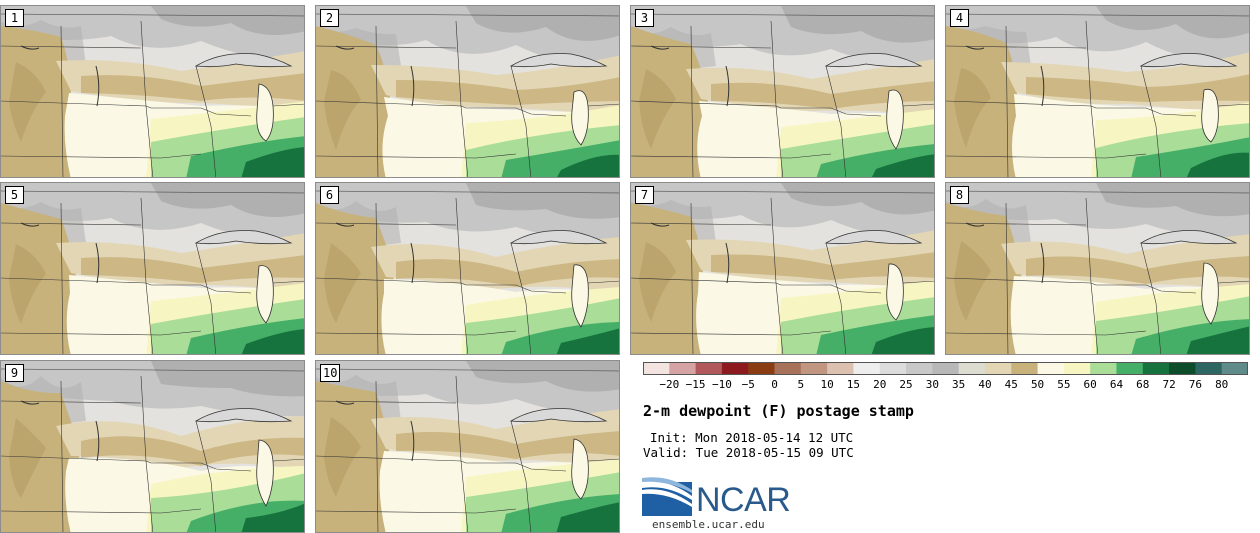  I want to click on member-panel-2: 2, so click(467, 91).